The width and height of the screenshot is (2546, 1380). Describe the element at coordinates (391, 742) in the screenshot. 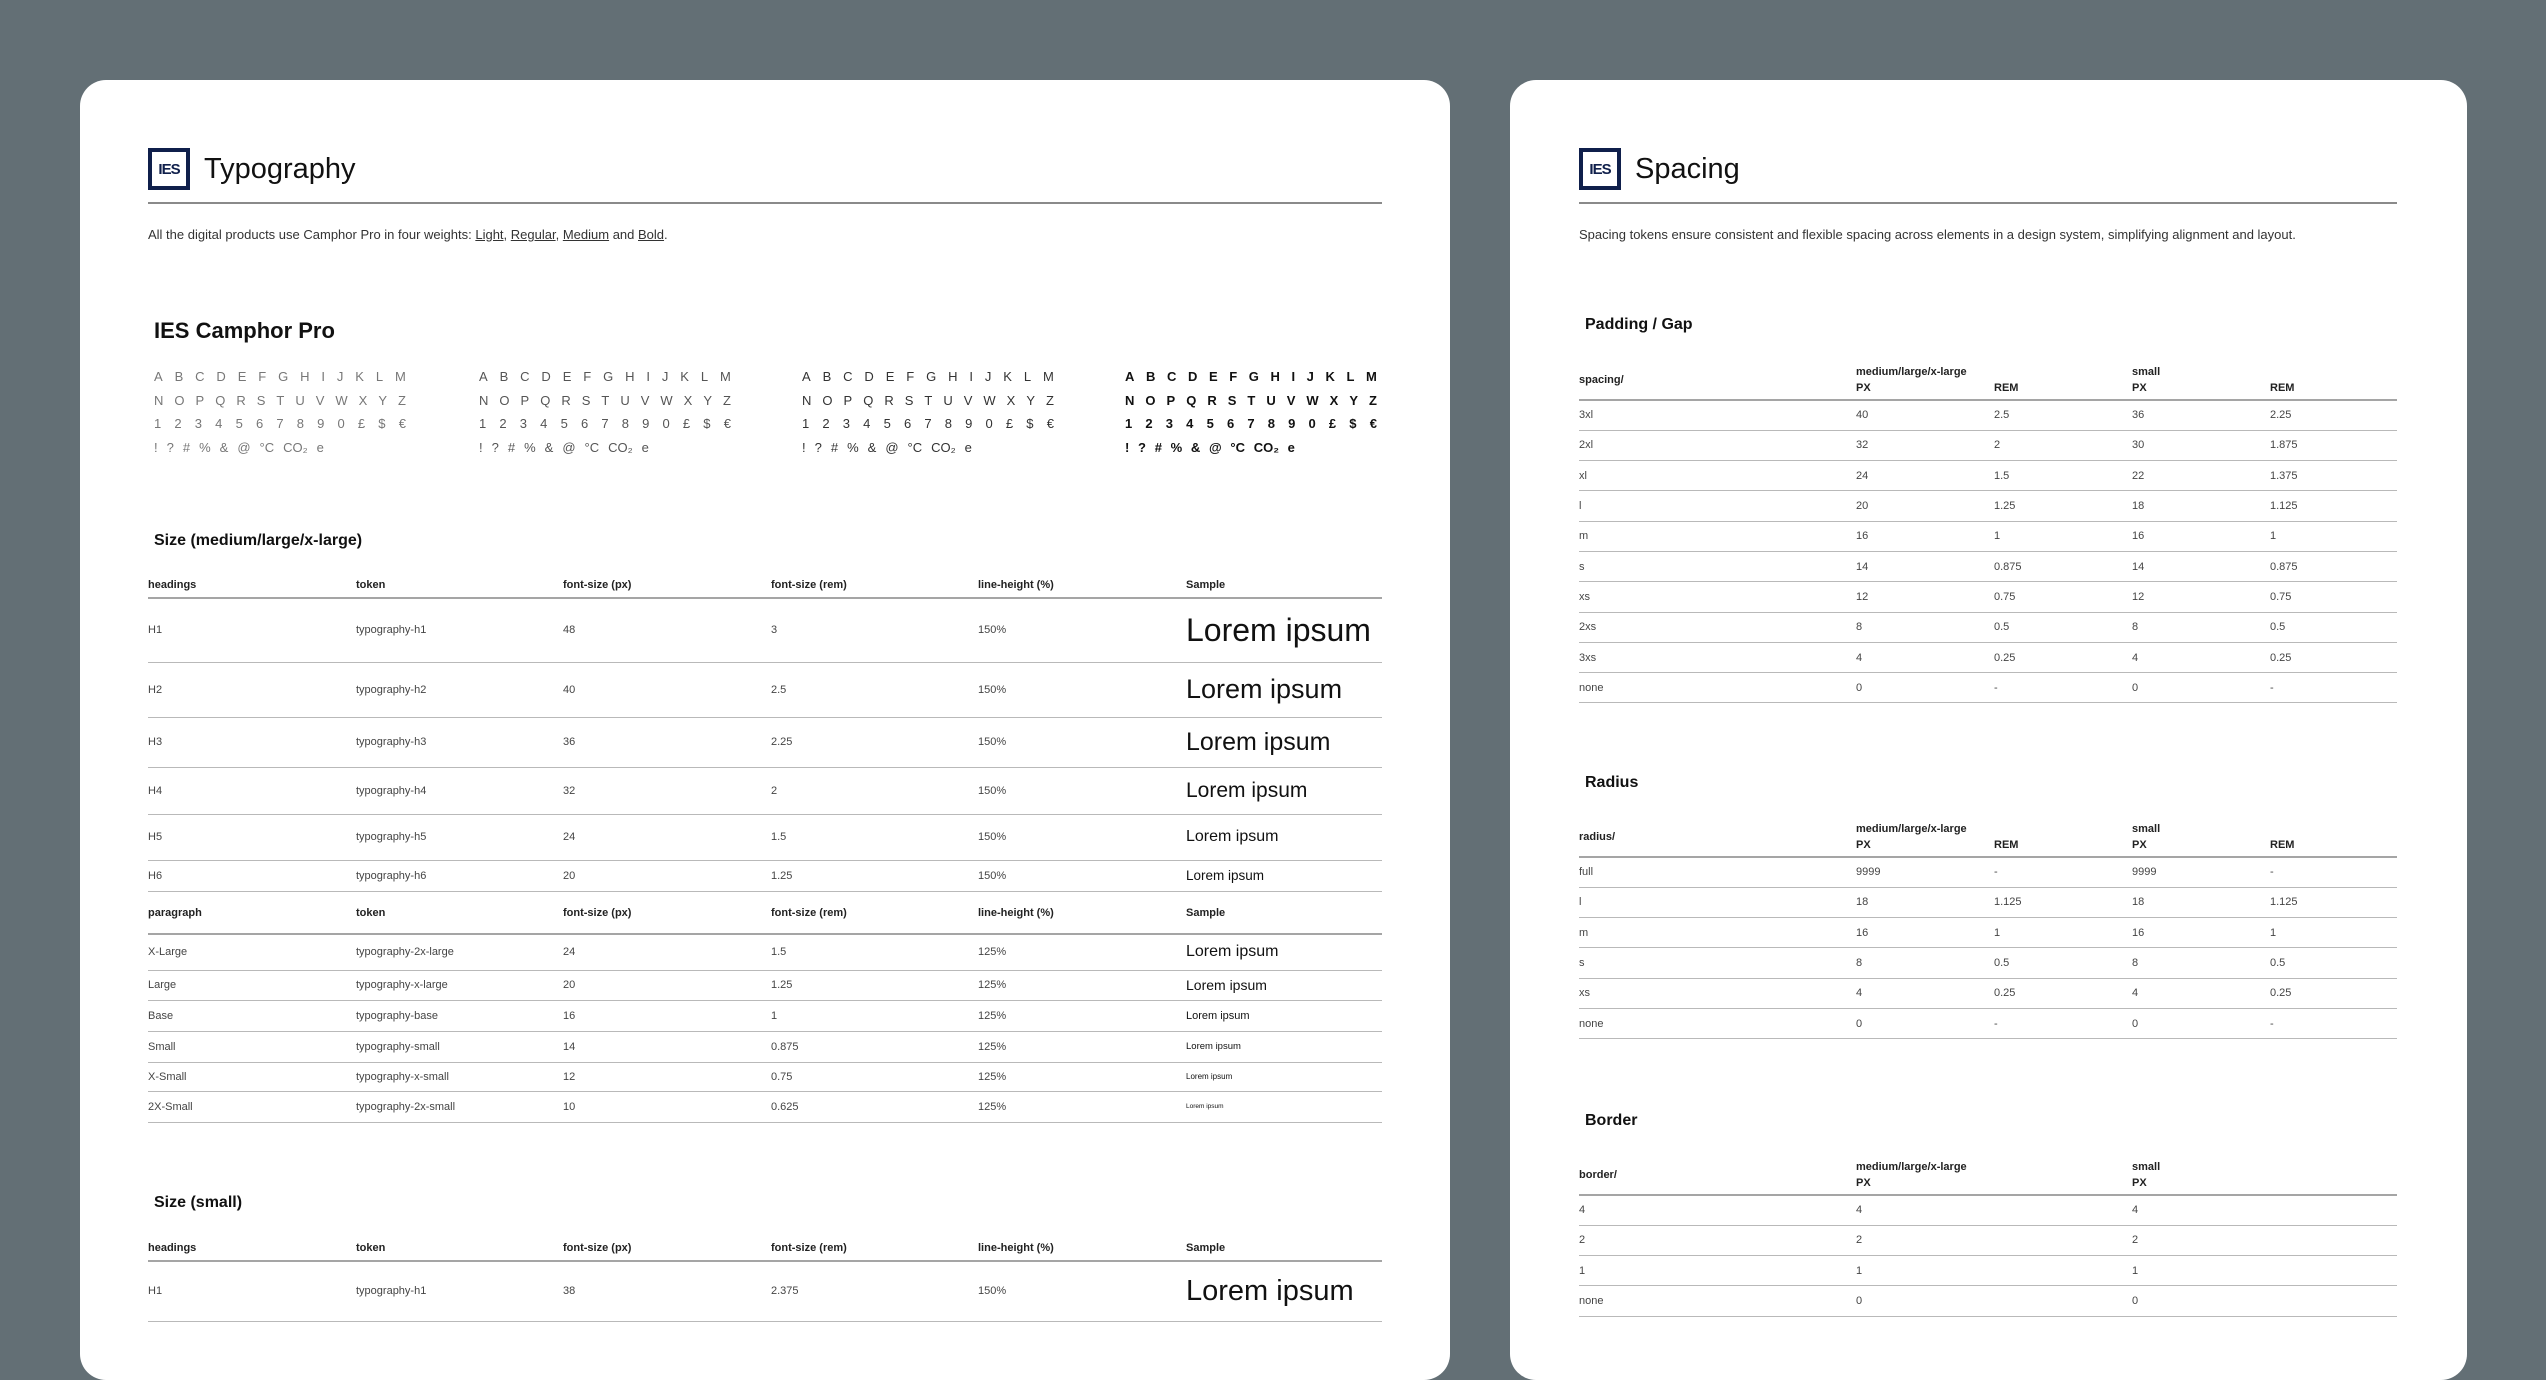

I see `table-cell: typography-h3` at that location.